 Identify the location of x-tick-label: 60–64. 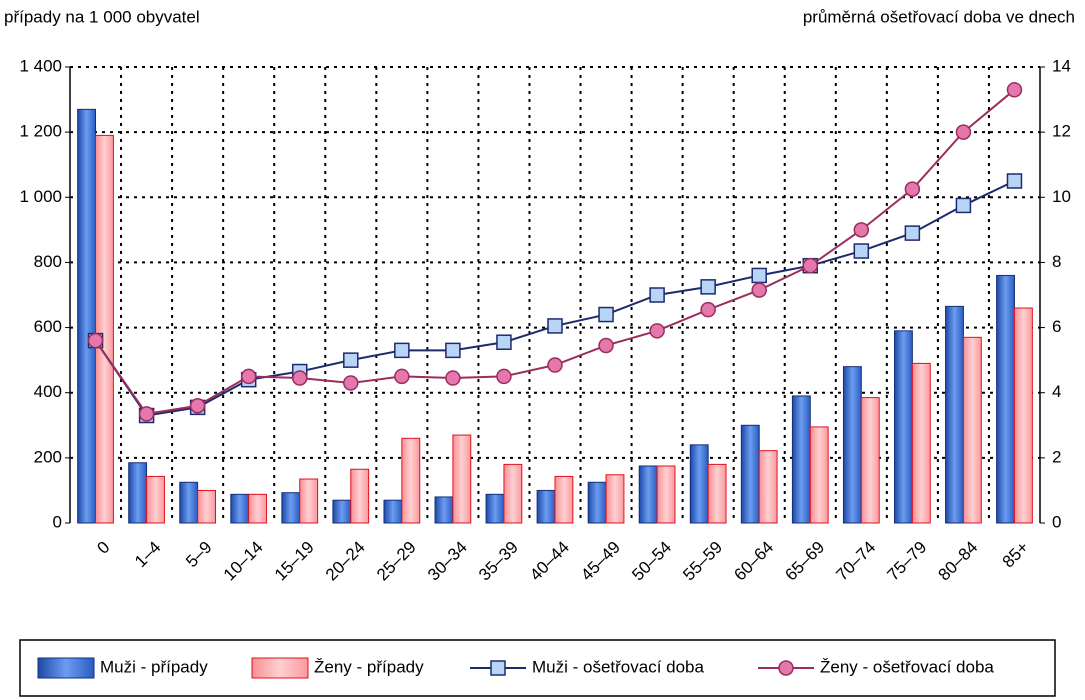
(753, 561).